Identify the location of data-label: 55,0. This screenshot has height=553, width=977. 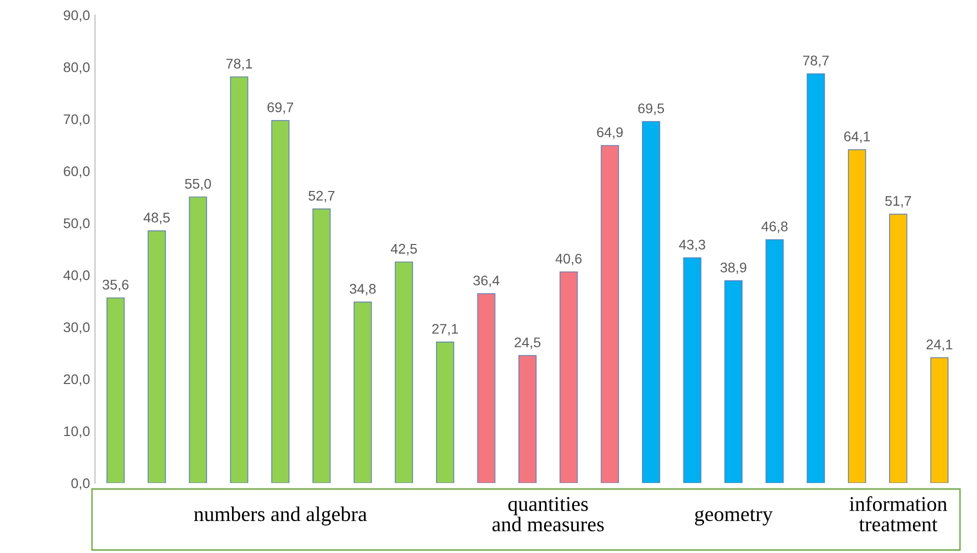
(198, 184).